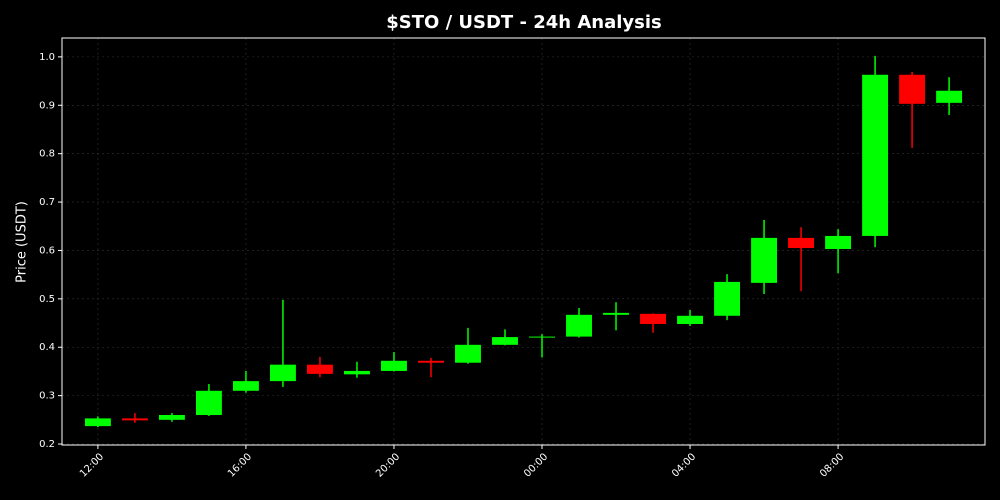 This screenshot has height=500, width=1000. Describe the element at coordinates (47, 250) in the screenshot. I see `y-tick-label: 0.6` at that location.